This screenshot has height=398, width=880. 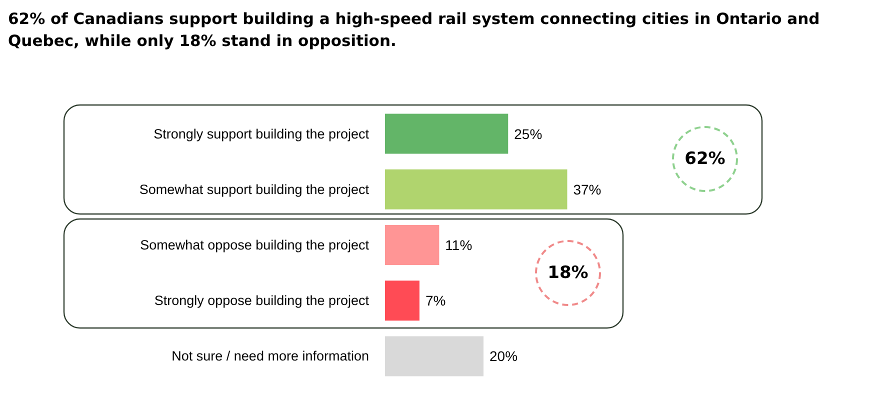 I want to click on y-tick-label: Strongly support building the project, so click(x=262, y=134).